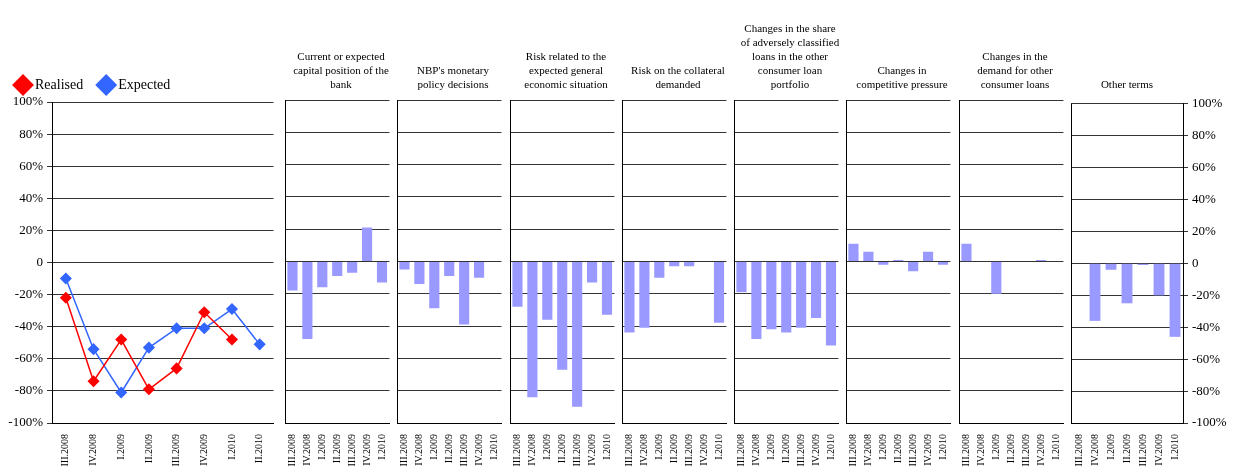 The width and height of the screenshot is (1236, 475). I want to click on y-tick-label: 100%, so click(28, 101).